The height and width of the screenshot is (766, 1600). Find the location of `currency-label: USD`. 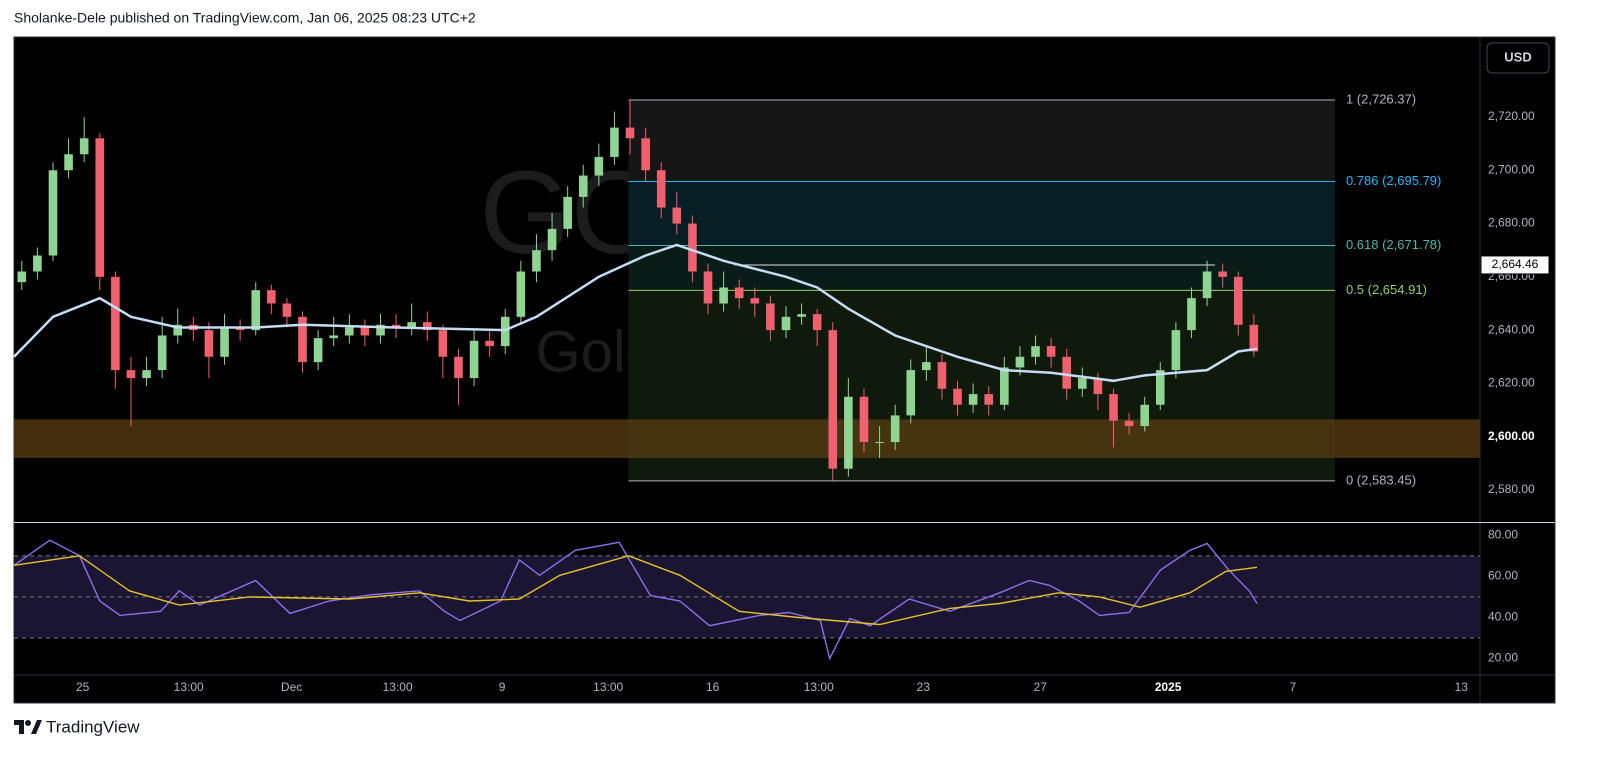

currency-label: USD is located at coordinates (1517, 56).